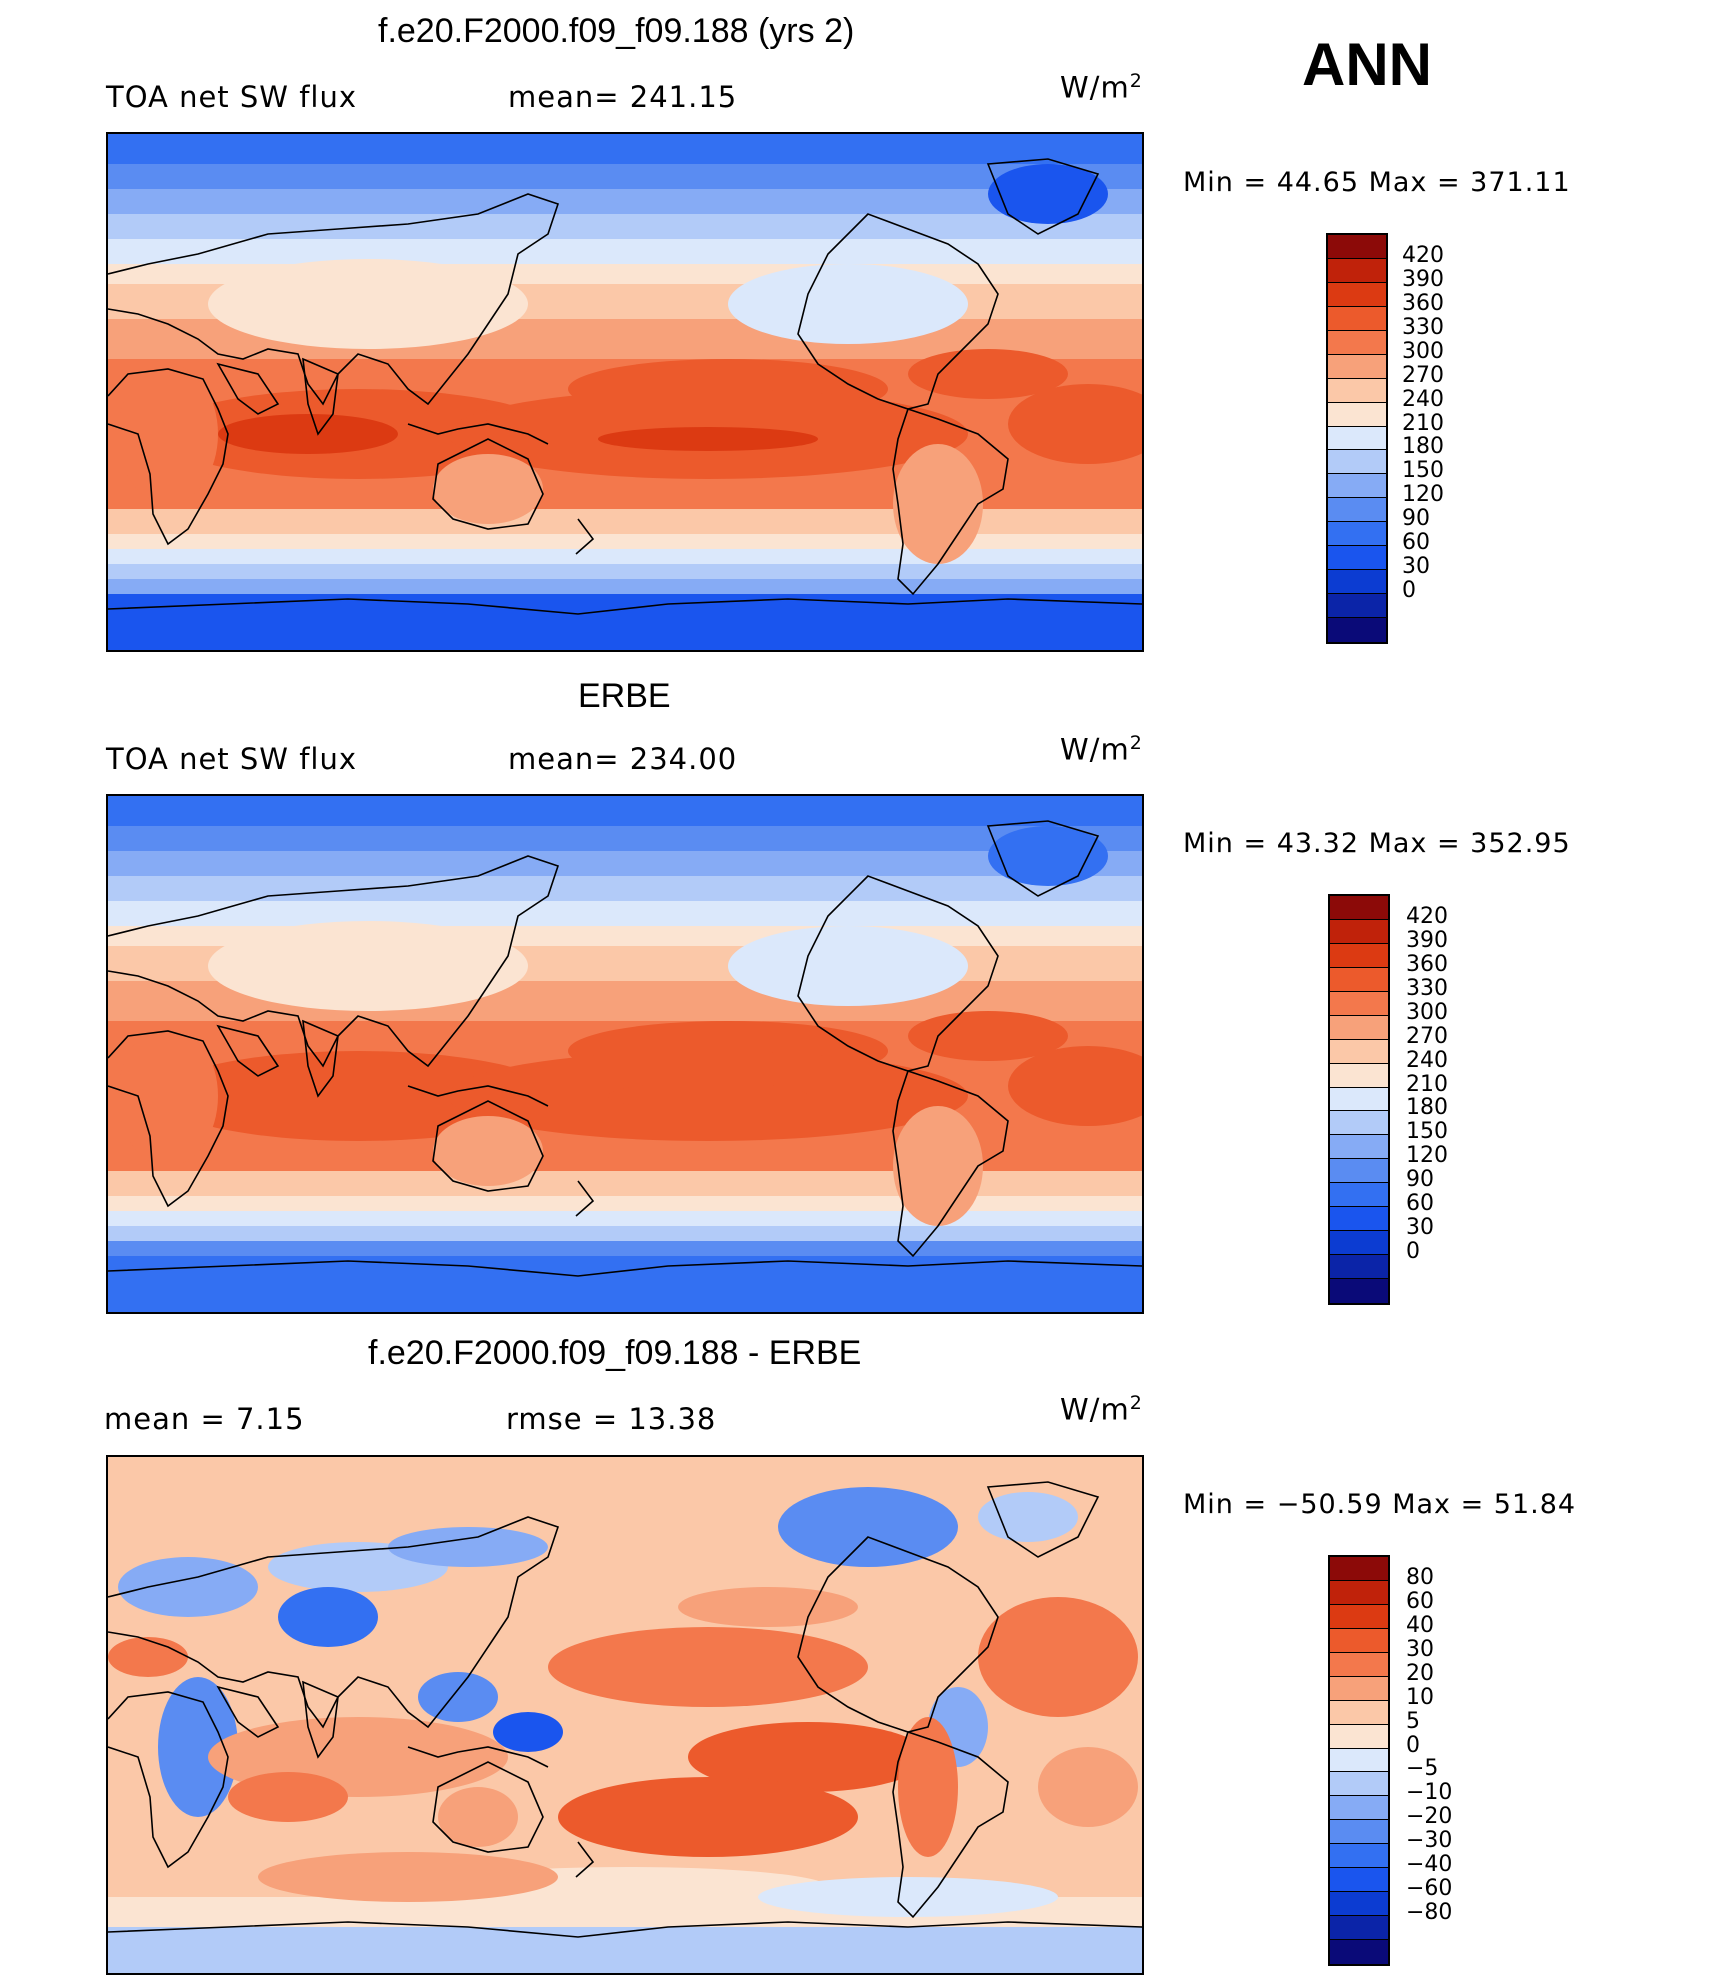 The height and width of the screenshot is (1979, 1710). What do you see at coordinates (1429, 1841) in the screenshot?
I see `colorbar-tick-label: −30` at bounding box center [1429, 1841].